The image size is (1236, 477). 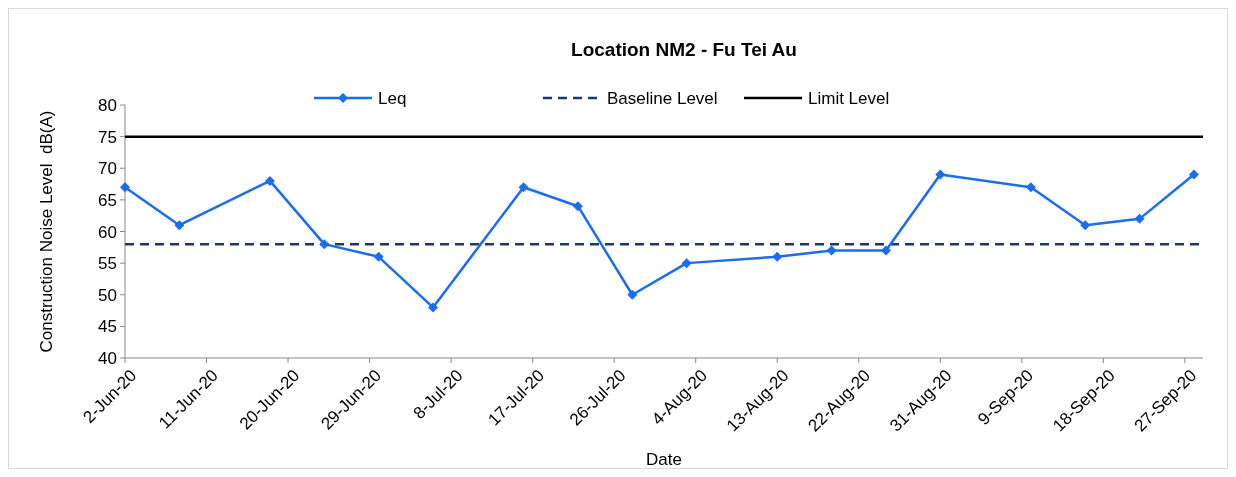 I want to click on y-tick-label: 50, so click(x=107, y=295).